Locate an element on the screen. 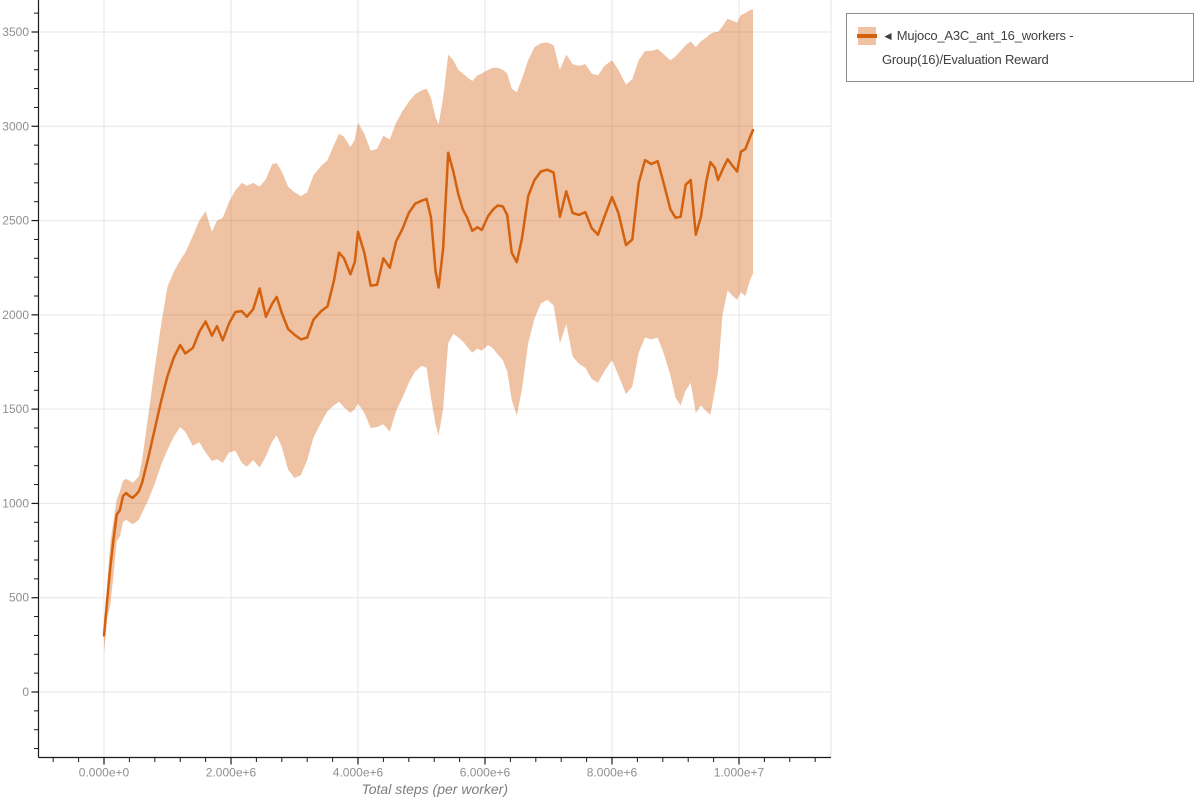 The image size is (1200, 800). x-tick-label: 8.000e+6 is located at coordinates (612, 773).